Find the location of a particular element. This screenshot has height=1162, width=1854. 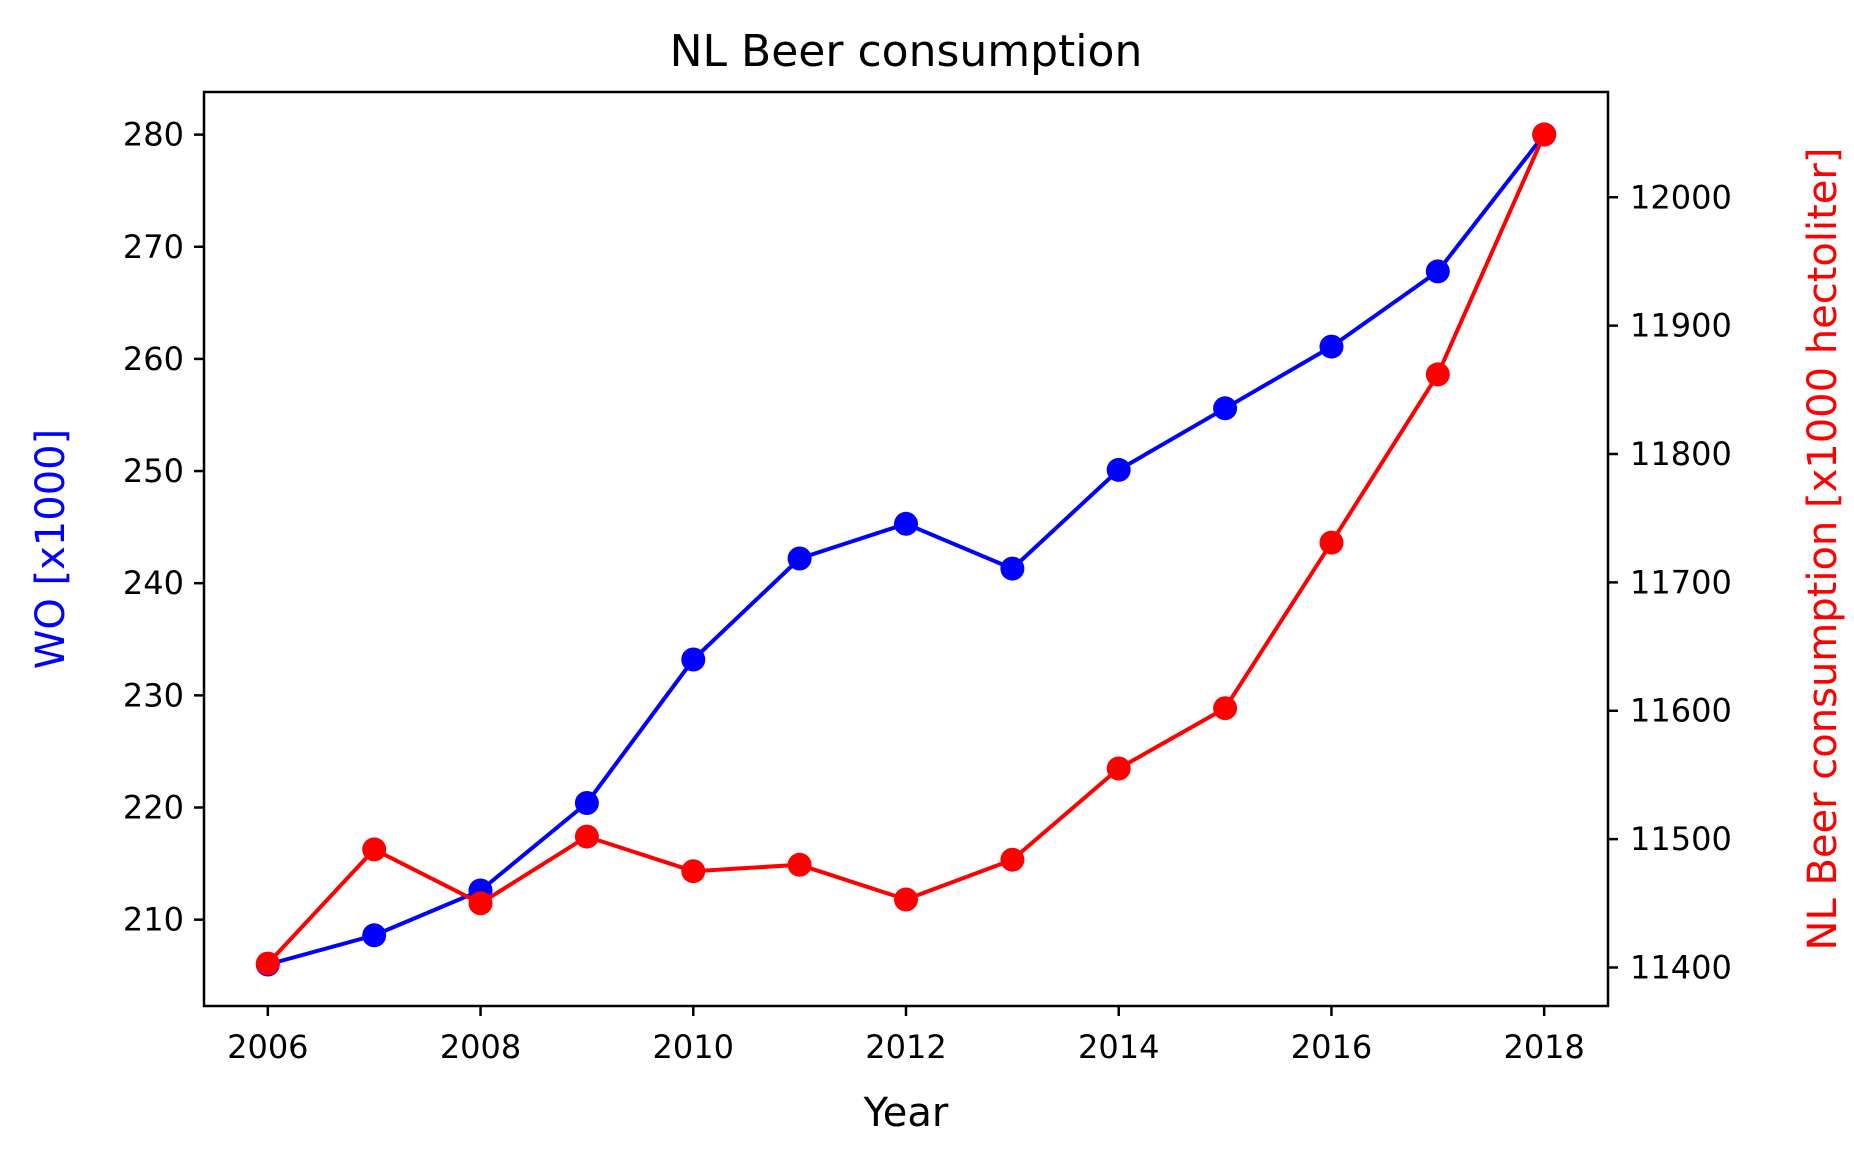

right-y-tick-label: 11700 is located at coordinates (1681, 582).